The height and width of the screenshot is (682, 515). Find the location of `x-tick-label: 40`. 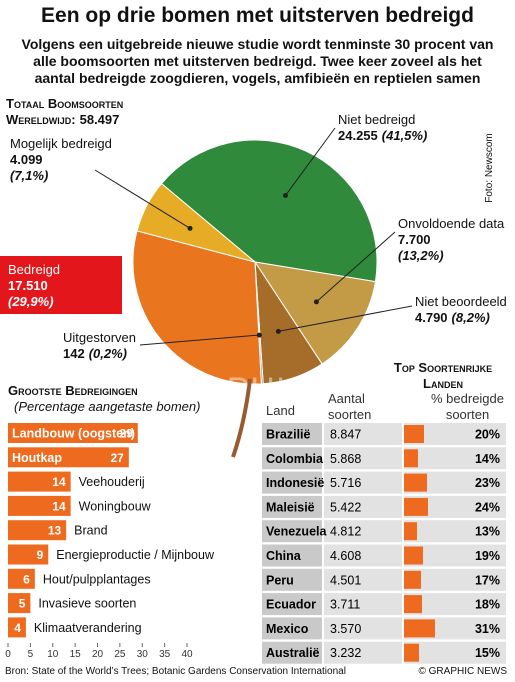

x-tick-label: 40 is located at coordinates (187, 654).